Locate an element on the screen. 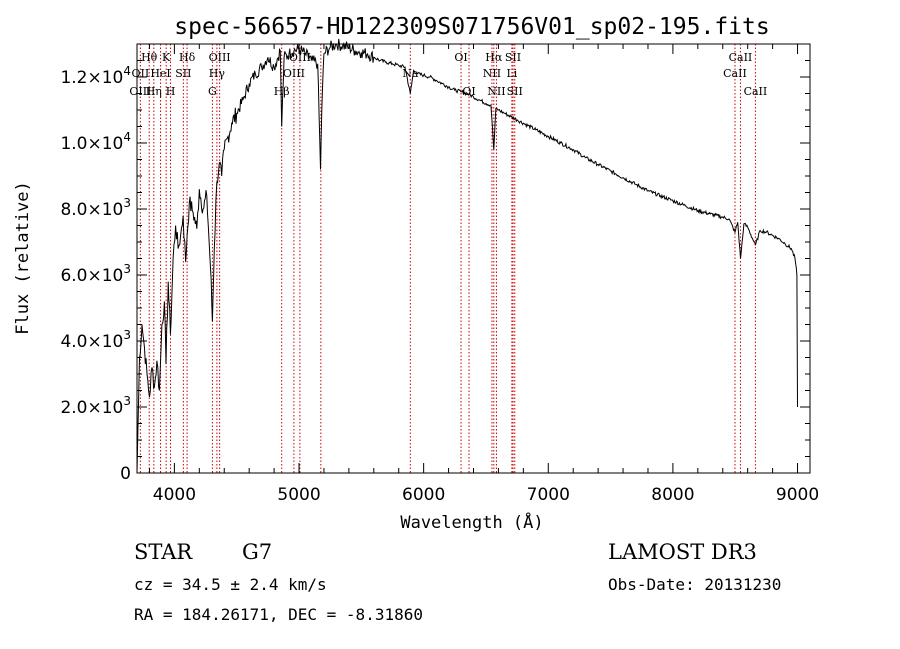 The width and height of the screenshot is (900, 649). y-tick-label-1: 2.0×10³ is located at coordinates (95, 406).